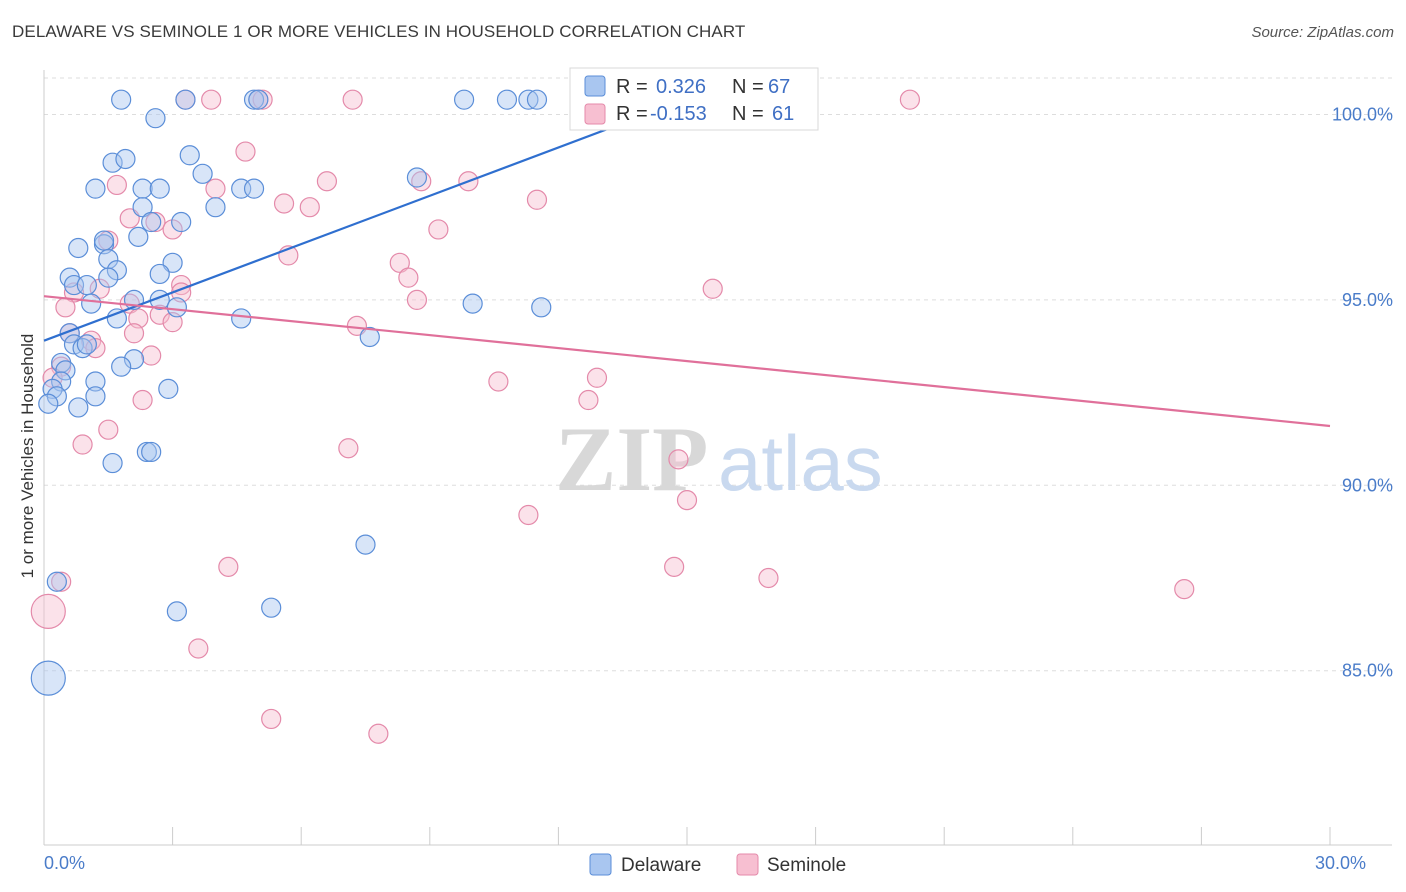  I want to click on legend-box: R = 0.326 N = 67 R = -0.153 N = 61, so click(694, 99).